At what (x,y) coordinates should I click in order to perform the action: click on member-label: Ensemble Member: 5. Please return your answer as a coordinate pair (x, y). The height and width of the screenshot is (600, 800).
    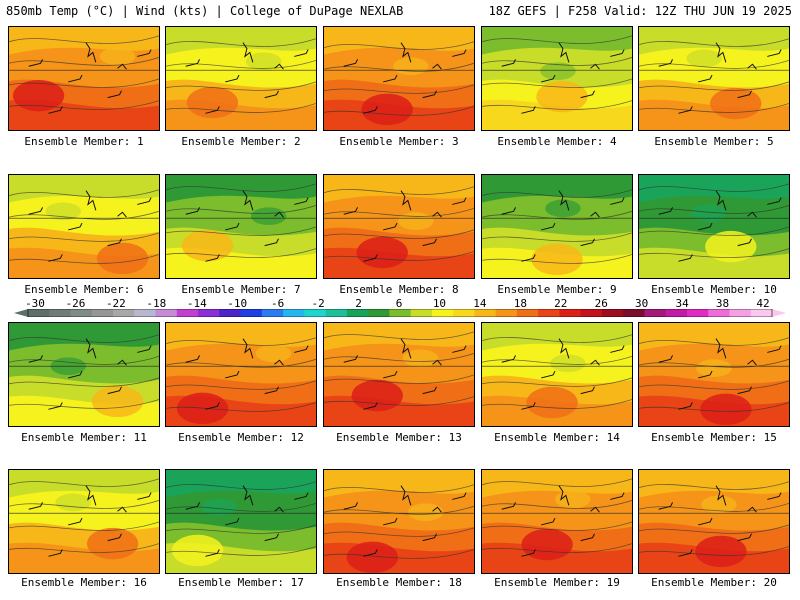
    Looking at the image, I should click on (714, 141).